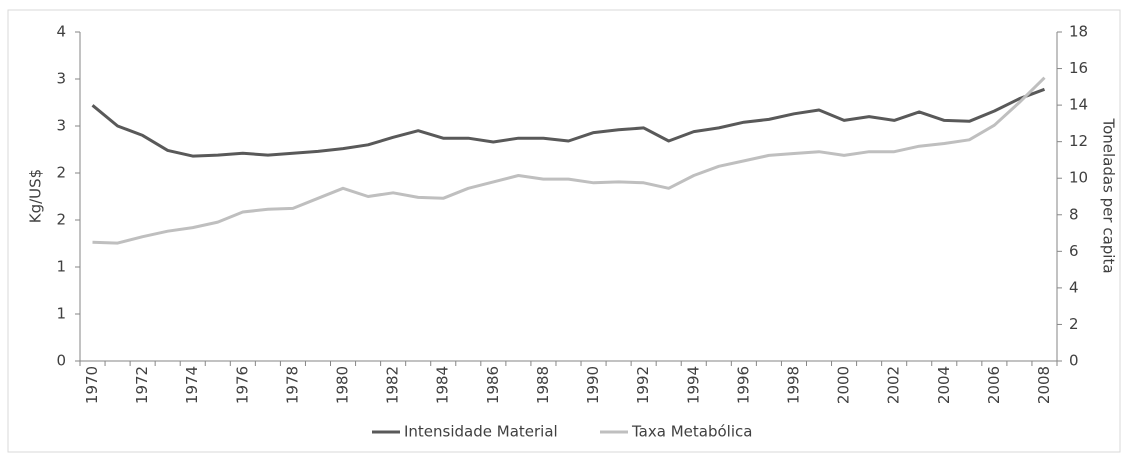 The height and width of the screenshot is (457, 1128). What do you see at coordinates (1078, 32) in the screenshot?
I see `y2-tick-label: 18` at bounding box center [1078, 32].